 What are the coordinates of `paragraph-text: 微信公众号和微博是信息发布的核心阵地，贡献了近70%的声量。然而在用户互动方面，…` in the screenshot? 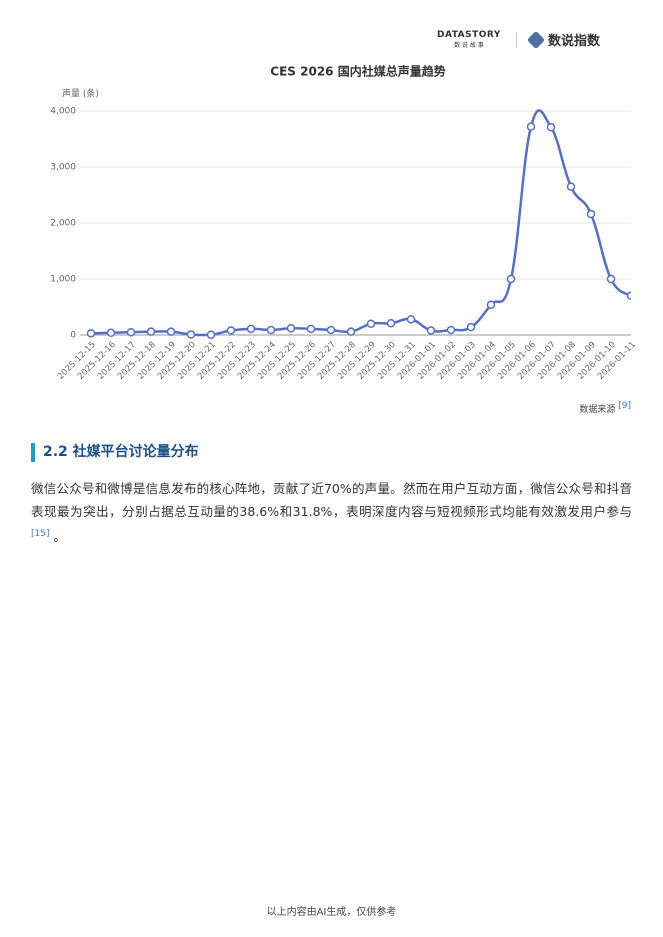 It's located at (331, 500).